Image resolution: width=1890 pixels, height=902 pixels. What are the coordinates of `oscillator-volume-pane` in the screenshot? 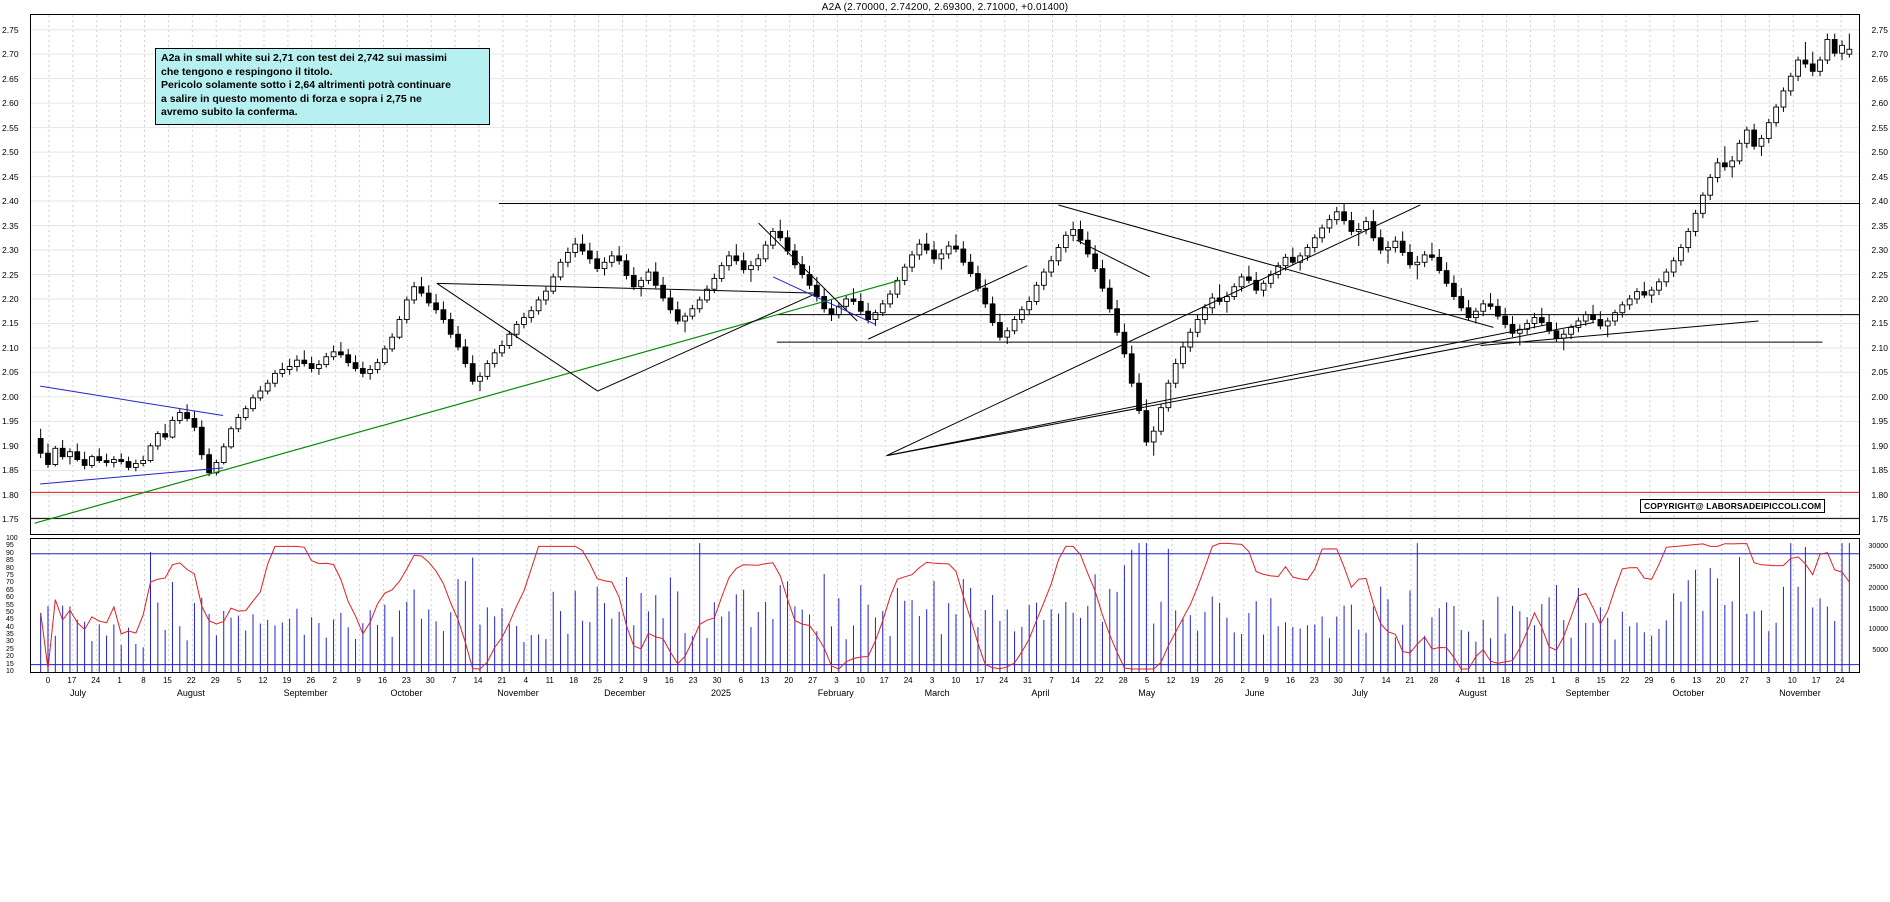 It's located at (945, 605).